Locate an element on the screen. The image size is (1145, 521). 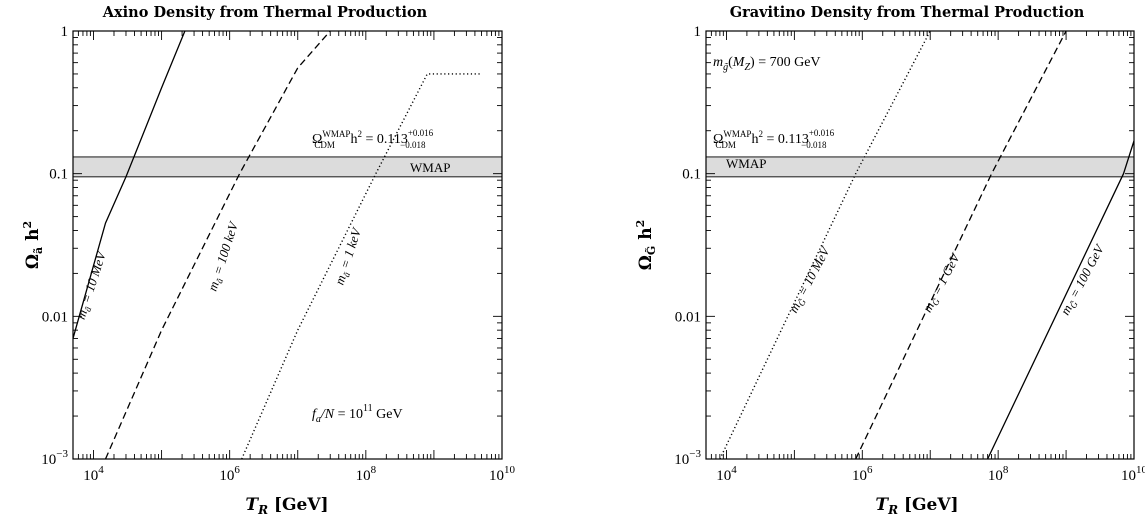
svg-text: mã = 10 MeV is located at coordinates (92, 285).